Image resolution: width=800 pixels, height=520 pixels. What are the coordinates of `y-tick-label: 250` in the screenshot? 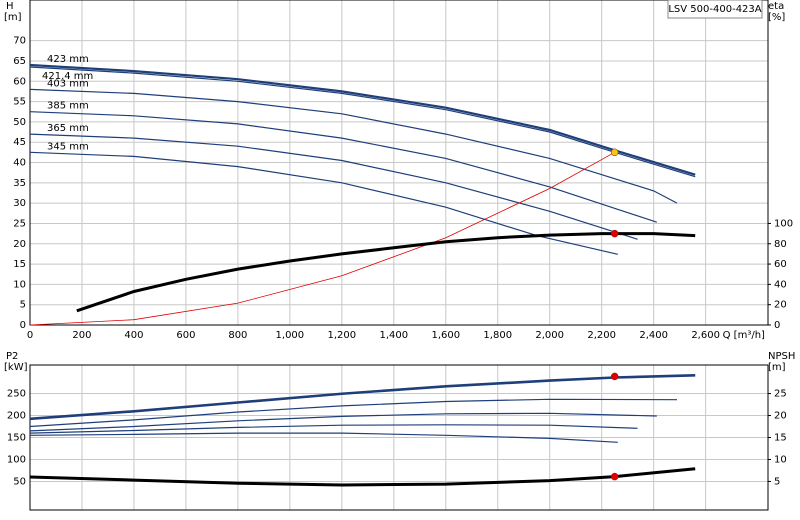 It's located at (16, 394).